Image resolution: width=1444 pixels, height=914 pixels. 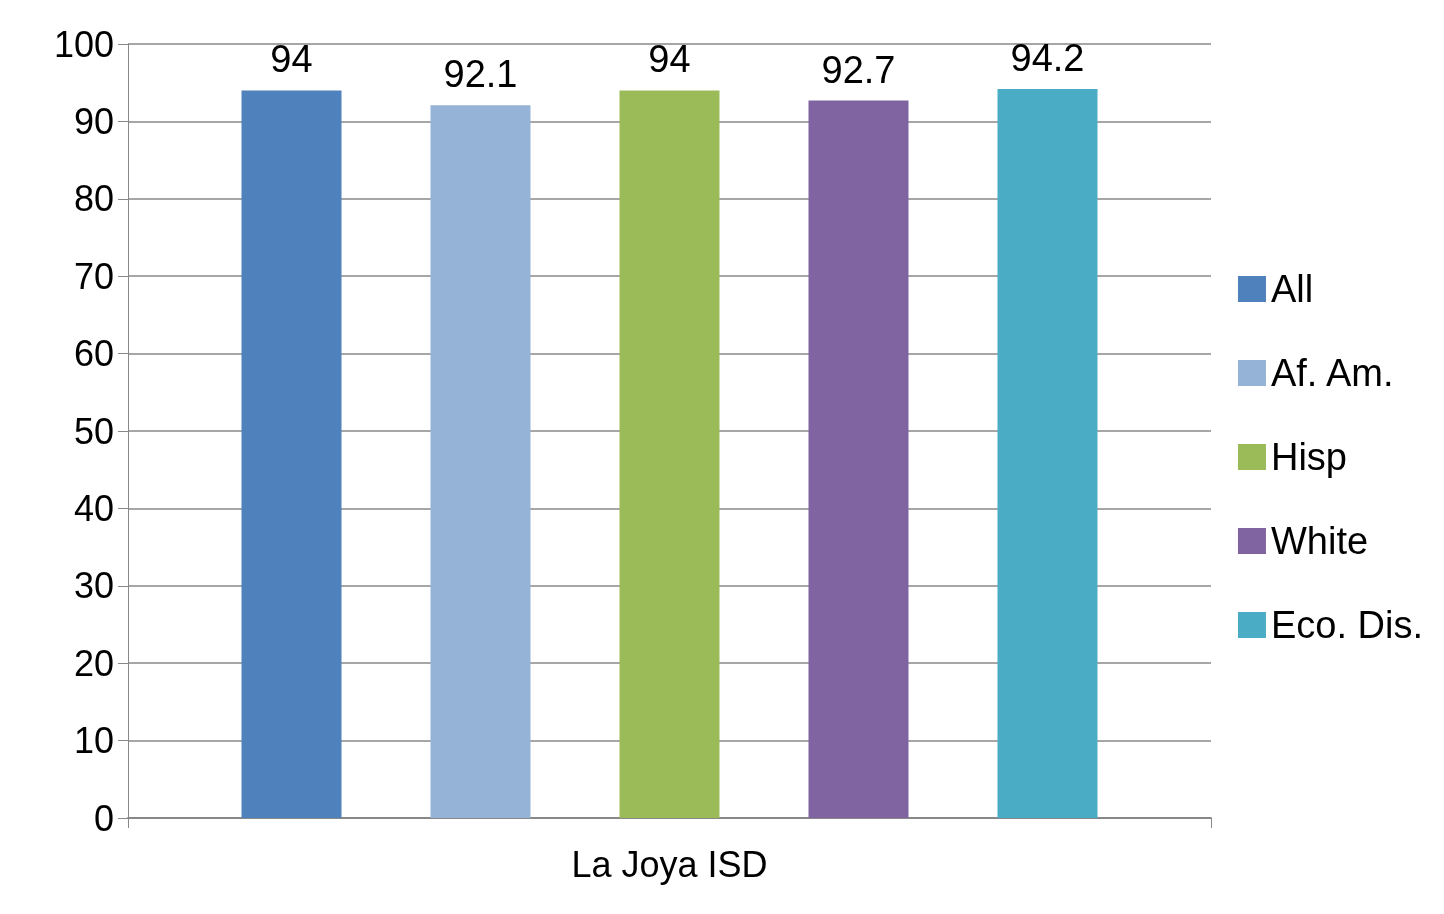 I want to click on data-label: 92.1, so click(x=480, y=74).